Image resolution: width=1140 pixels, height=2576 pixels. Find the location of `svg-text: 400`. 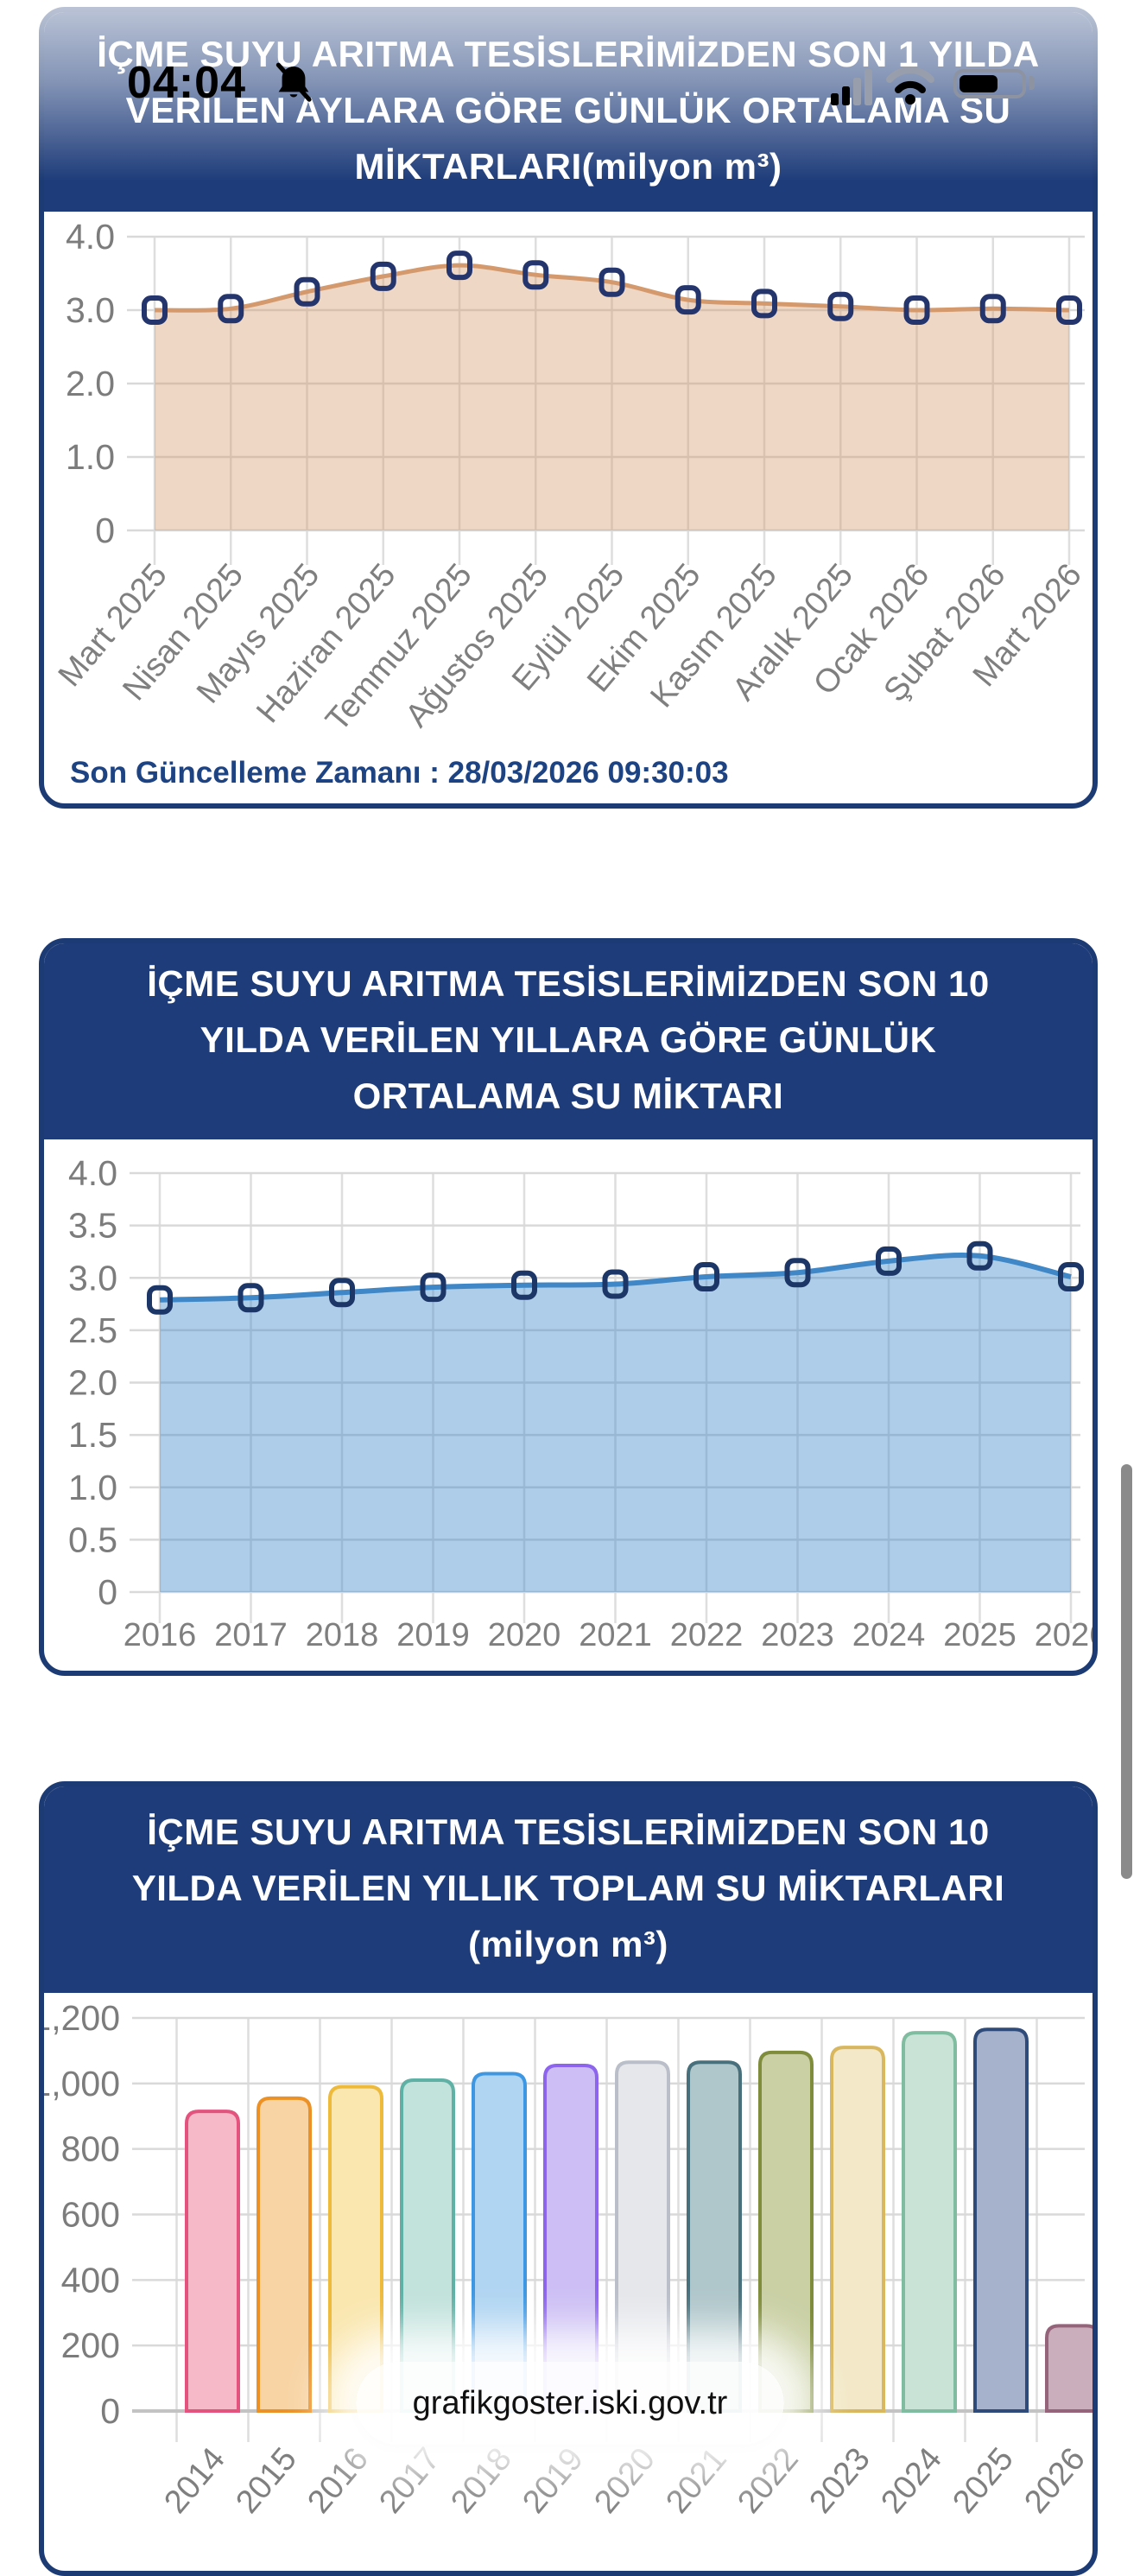

svg-text: 400 is located at coordinates (91, 2280).